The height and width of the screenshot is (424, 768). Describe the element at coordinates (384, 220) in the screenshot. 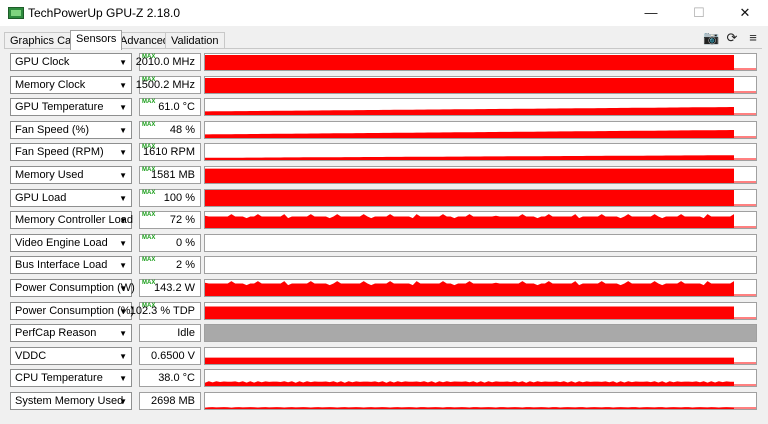

I see `sensor-row-memory-controller-load: Memory Controller Load ▼ MAX 72 %` at that location.